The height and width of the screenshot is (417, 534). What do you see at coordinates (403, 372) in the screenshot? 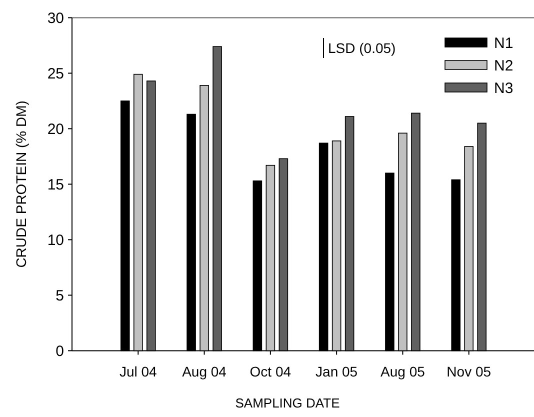
I see `x-tick-label: Aug 05` at bounding box center [403, 372].